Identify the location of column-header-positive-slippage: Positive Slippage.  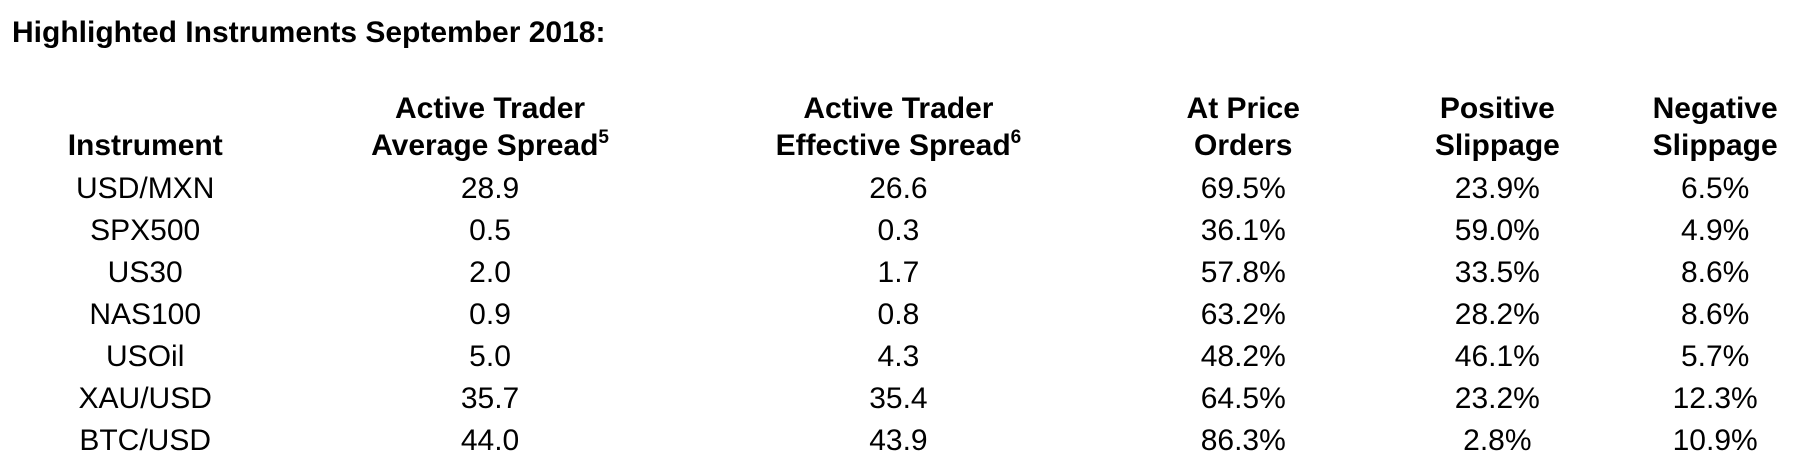
(1497, 129).